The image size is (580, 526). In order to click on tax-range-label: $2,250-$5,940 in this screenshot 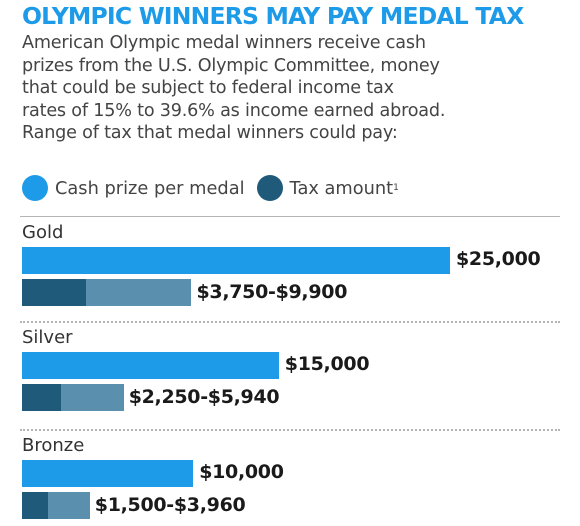, I will do `click(204, 397)`.